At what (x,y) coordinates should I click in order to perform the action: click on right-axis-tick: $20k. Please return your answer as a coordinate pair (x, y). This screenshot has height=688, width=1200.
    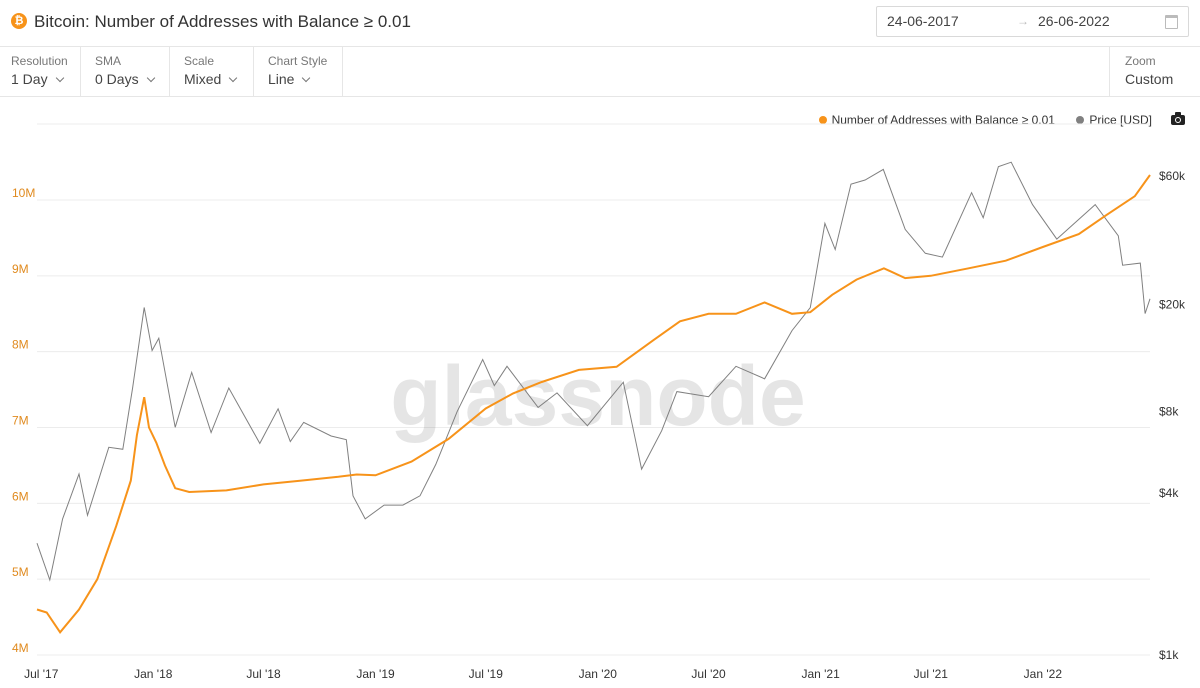
    Looking at the image, I should click on (1172, 305).